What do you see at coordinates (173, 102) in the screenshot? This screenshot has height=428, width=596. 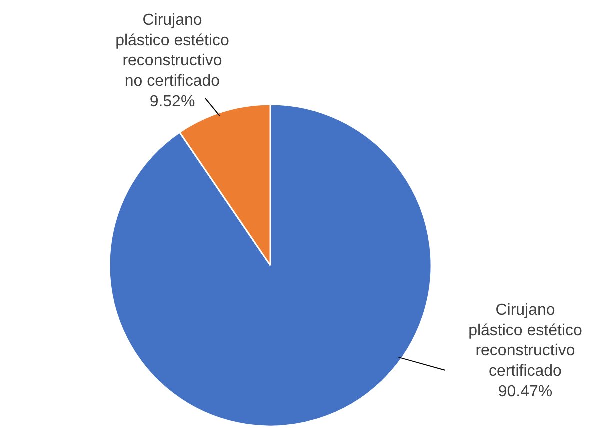 I see `data-label: 9.52%` at bounding box center [173, 102].